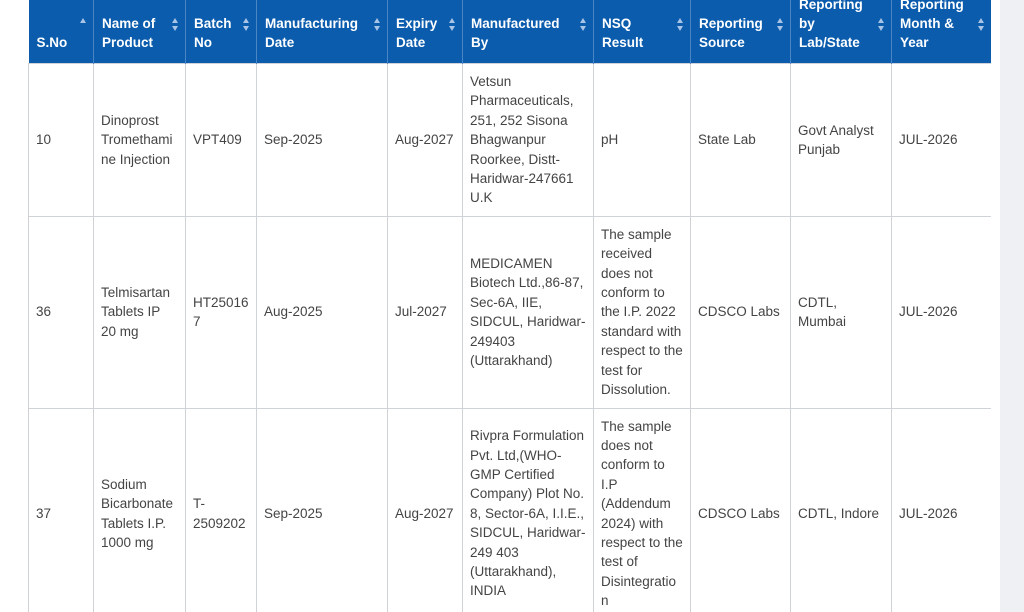 The width and height of the screenshot is (1024, 612). What do you see at coordinates (311, 33) in the screenshot?
I see `header-label: Manufacturing Date` at bounding box center [311, 33].